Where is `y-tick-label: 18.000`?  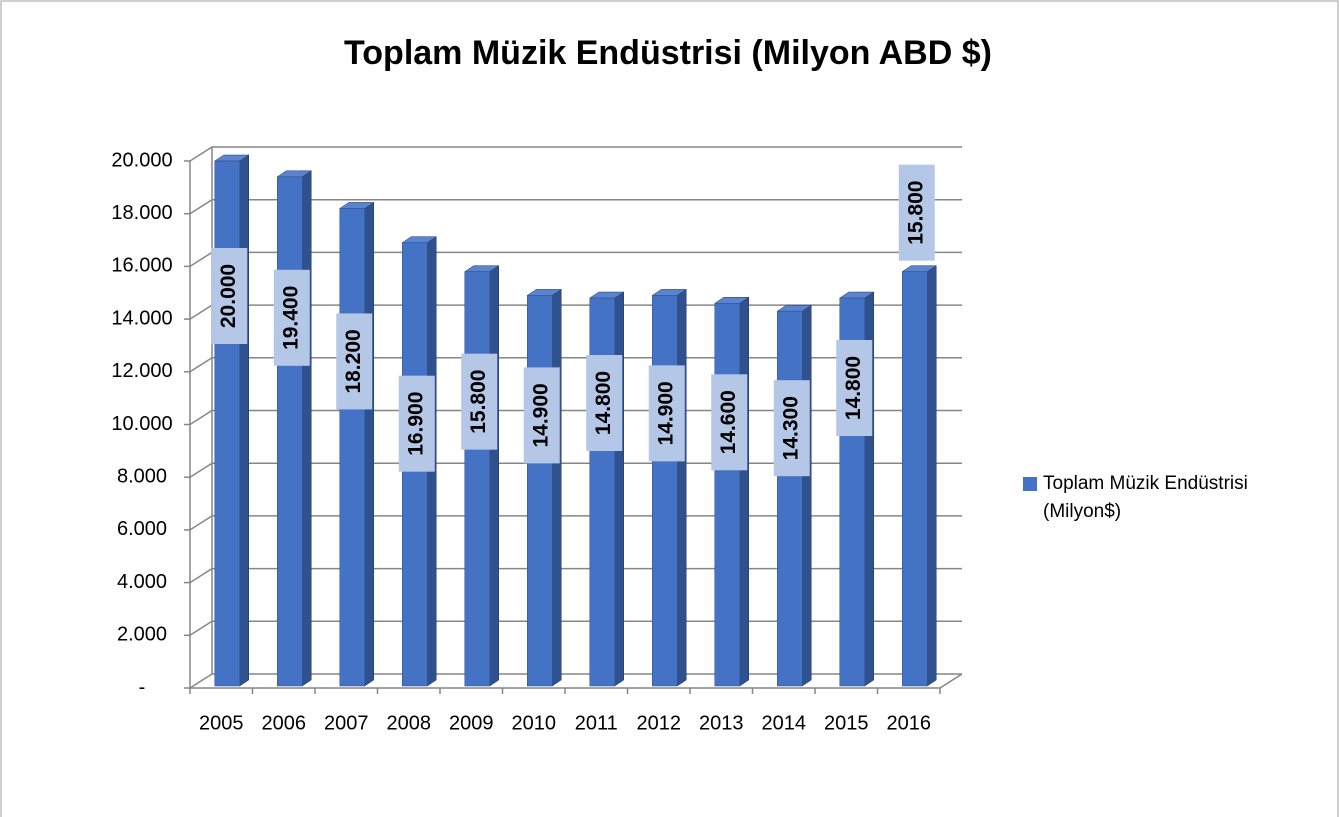
y-tick-label: 18.000 is located at coordinates (141, 213).